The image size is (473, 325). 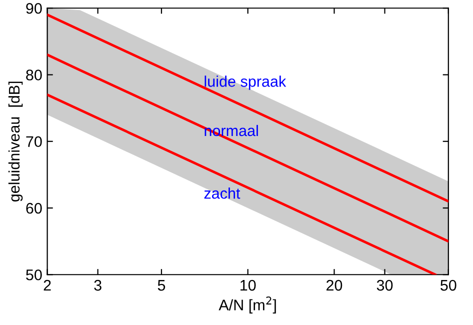 I want to click on series-label: luide spraak, so click(x=245, y=83).